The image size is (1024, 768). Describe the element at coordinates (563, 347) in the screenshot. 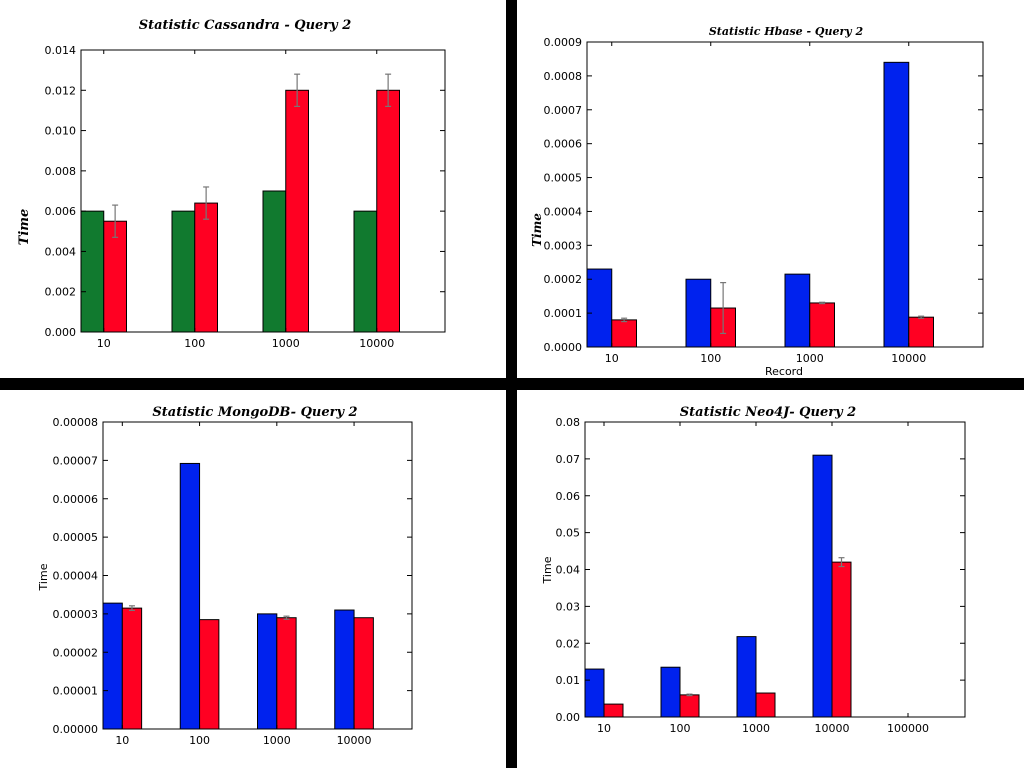

I see `y-tick-label: 0.0000` at that location.